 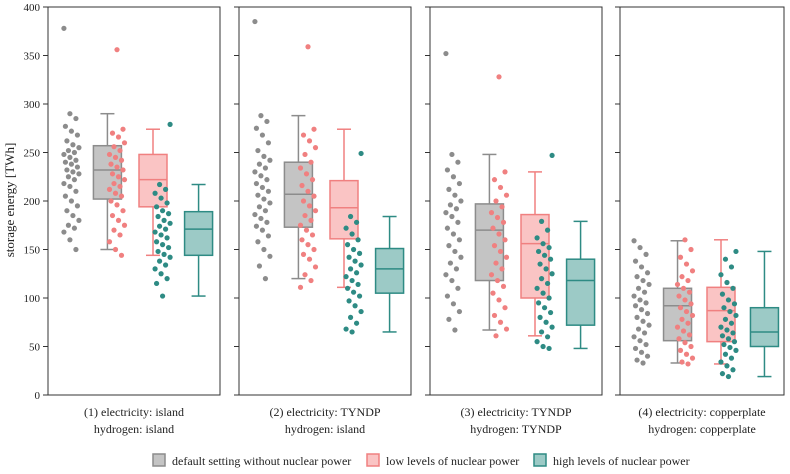 What do you see at coordinates (324, 412) in the screenshot?
I see `panel-label-line1: (2) electricity: TYNDP` at bounding box center [324, 412].